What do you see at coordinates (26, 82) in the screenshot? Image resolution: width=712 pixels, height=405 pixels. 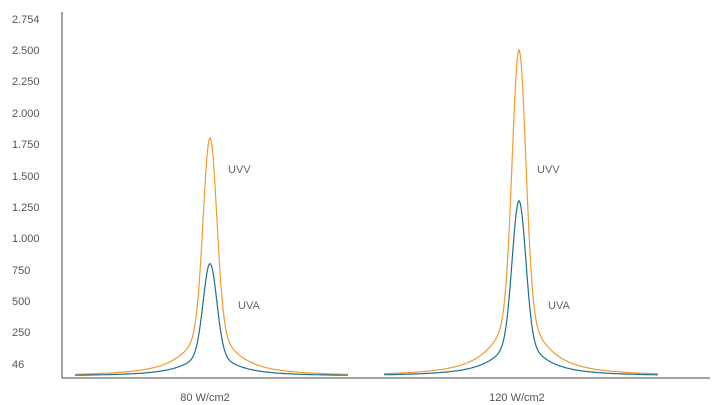 I see `y-tick-label: 2.250` at bounding box center [26, 82].